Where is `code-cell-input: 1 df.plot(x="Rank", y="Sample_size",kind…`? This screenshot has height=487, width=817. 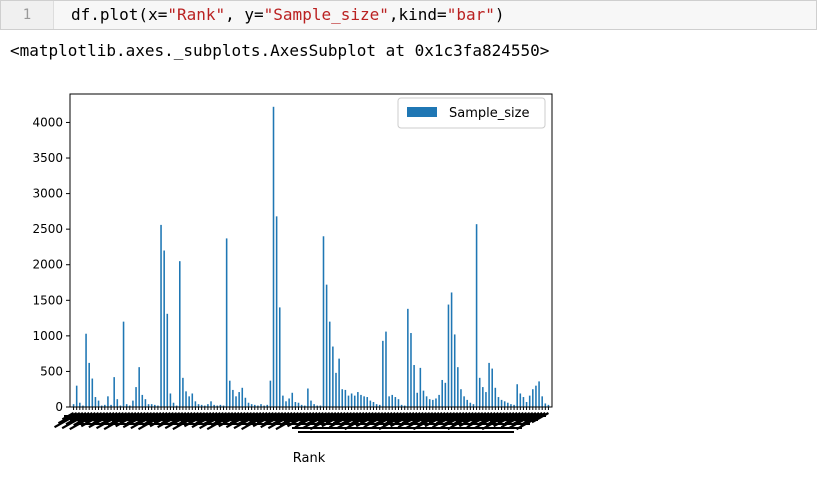
code-cell-input: 1 df.plot(x="Rank", y="Sample_size",kind… is located at coordinates (408, 15).